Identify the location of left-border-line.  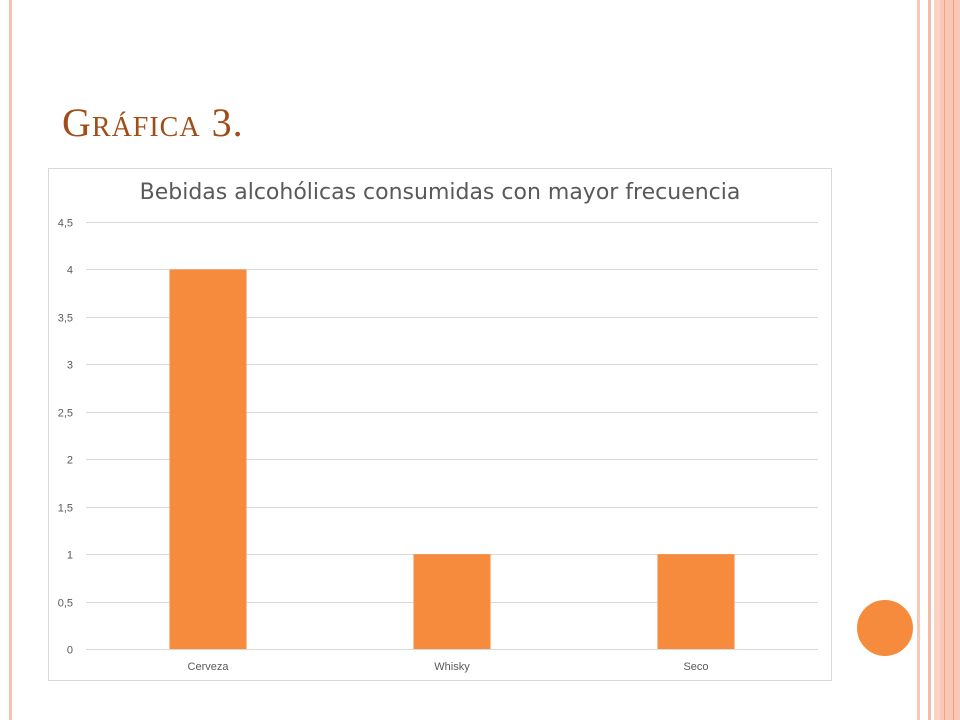
(10, 360).